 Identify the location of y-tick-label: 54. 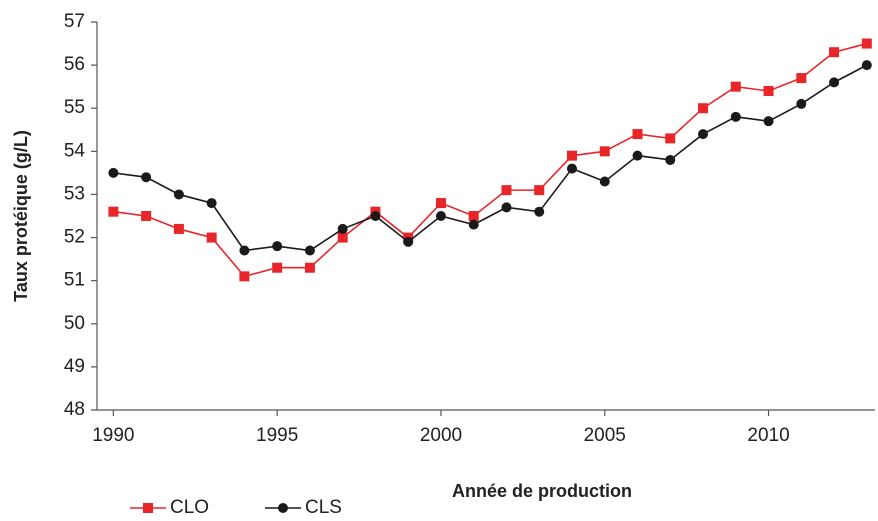
(75, 150).